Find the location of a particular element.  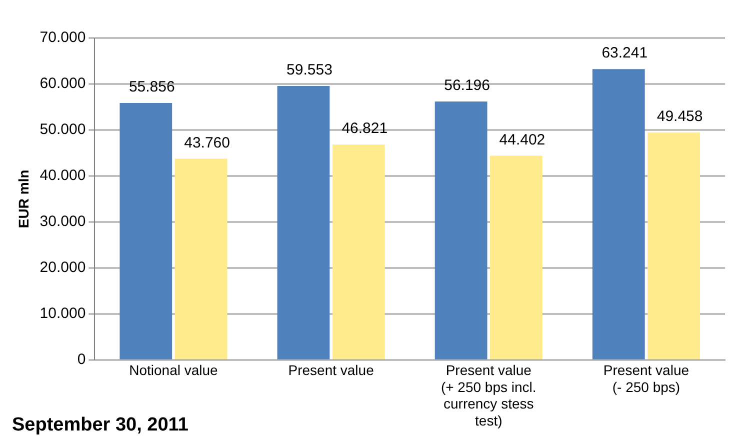

y-tick-label: 10.000 is located at coordinates (63, 313).